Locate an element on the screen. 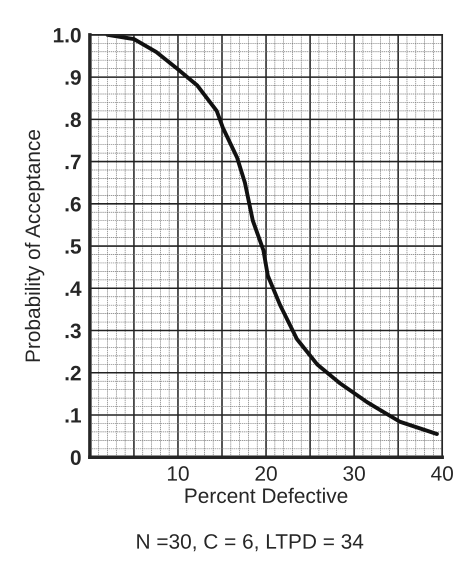  y-tick-label: .3 is located at coordinates (73, 331).